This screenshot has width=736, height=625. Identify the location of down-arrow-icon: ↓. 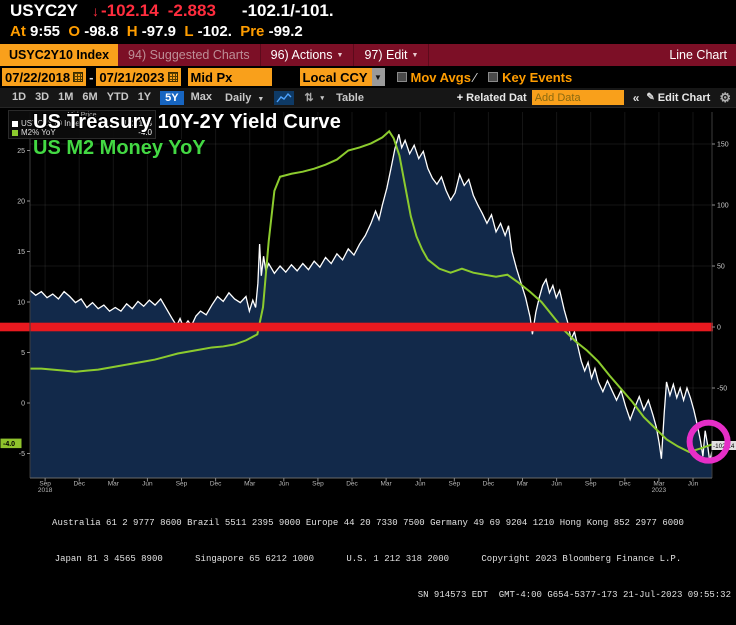
(95, 11).